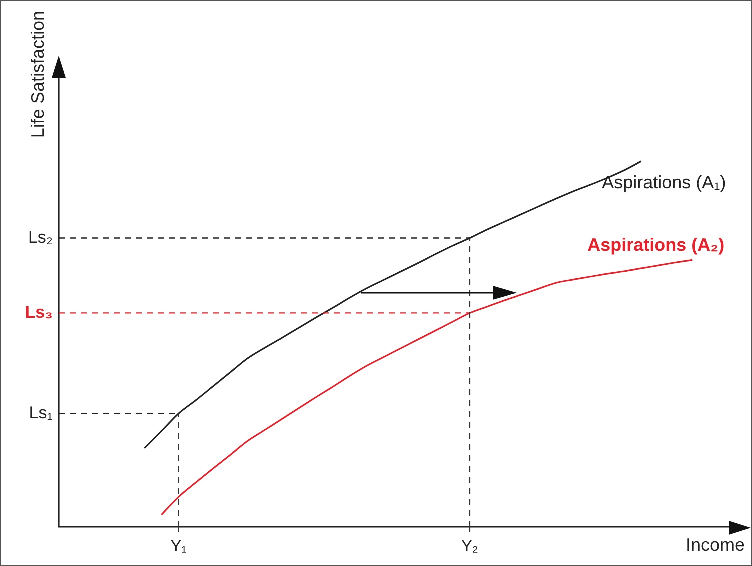 Image resolution: width=752 pixels, height=566 pixels. Describe the element at coordinates (664, 182) in the screenshot. I see `series-label: Aspirations (A₁)` at that location.